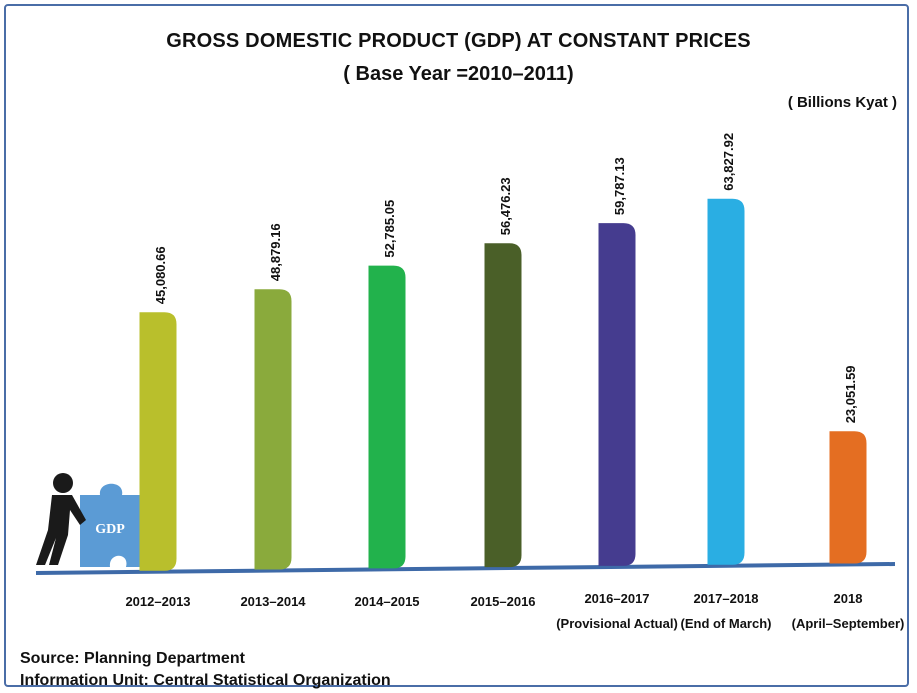 Image resolution: width=917 pixels, height=693 pixels. I want to click on category-label: 2014–2015, so click(386, 601).